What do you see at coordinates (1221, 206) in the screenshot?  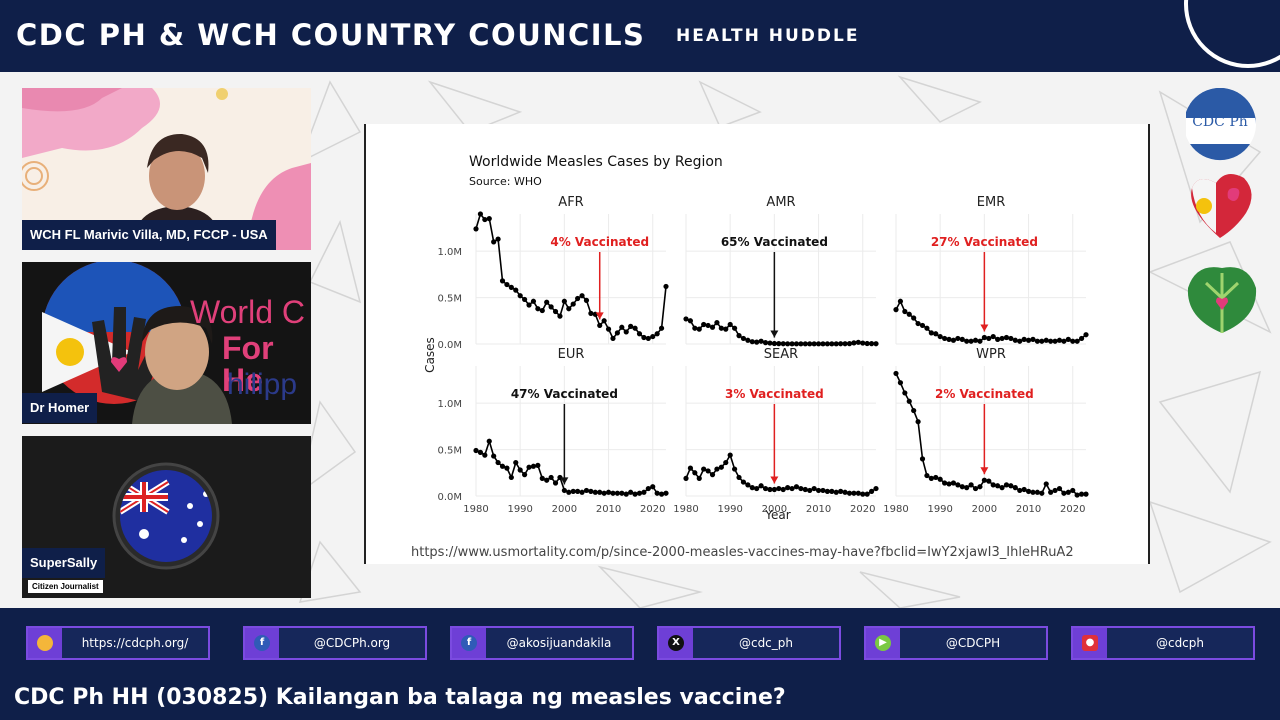 I see `philippine-heart-logo` at bounding box center [1221, 206].